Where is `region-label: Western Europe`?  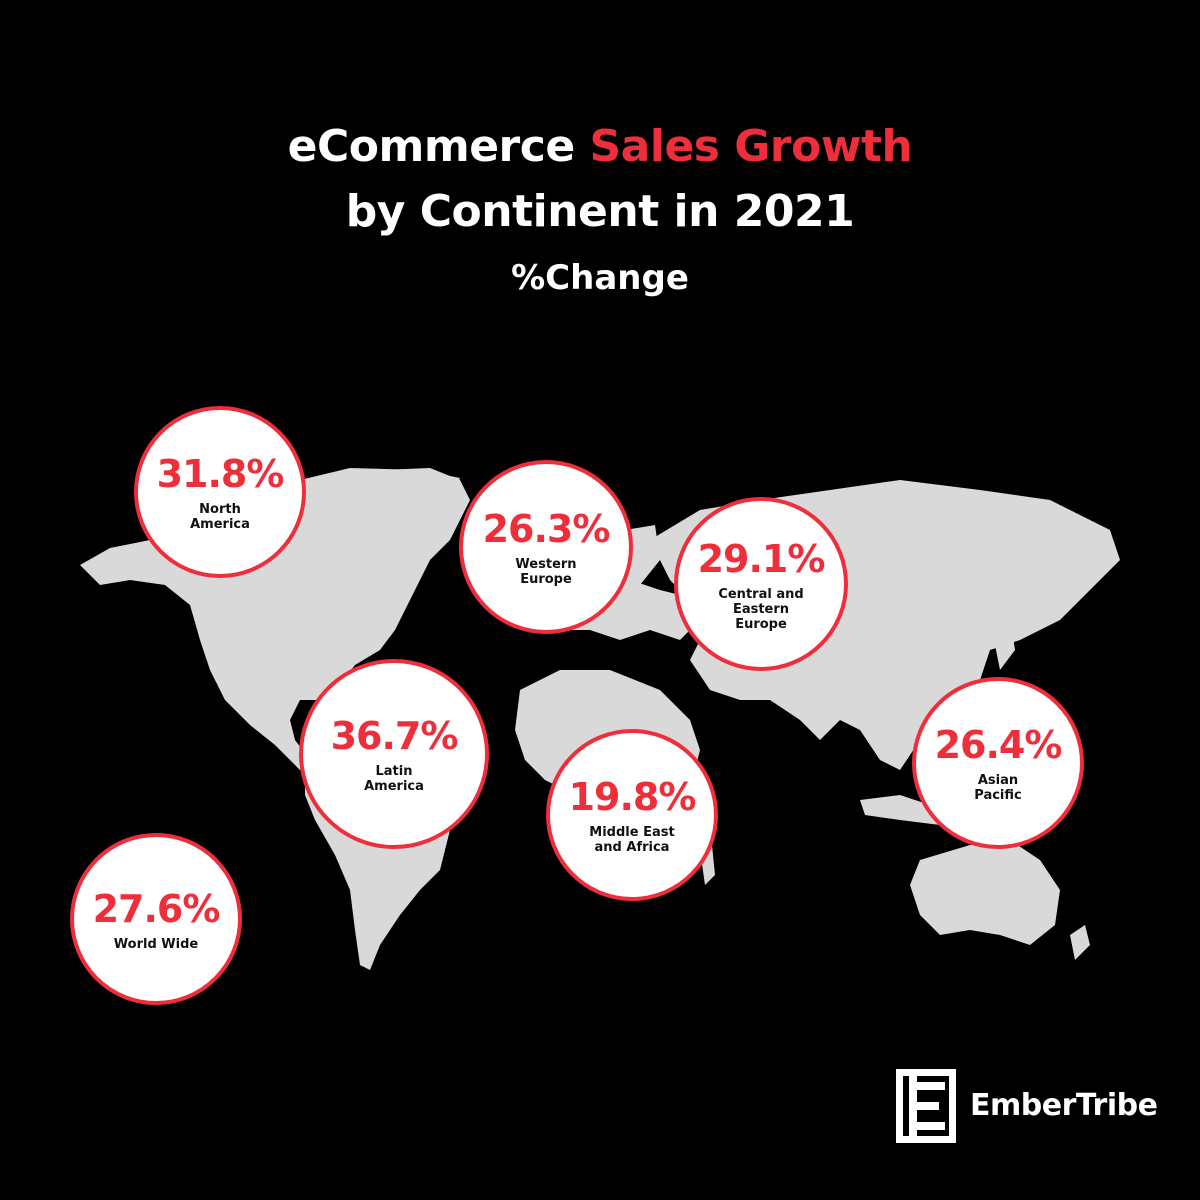 region-label: Western Europe is located at coordinates (546, 572).